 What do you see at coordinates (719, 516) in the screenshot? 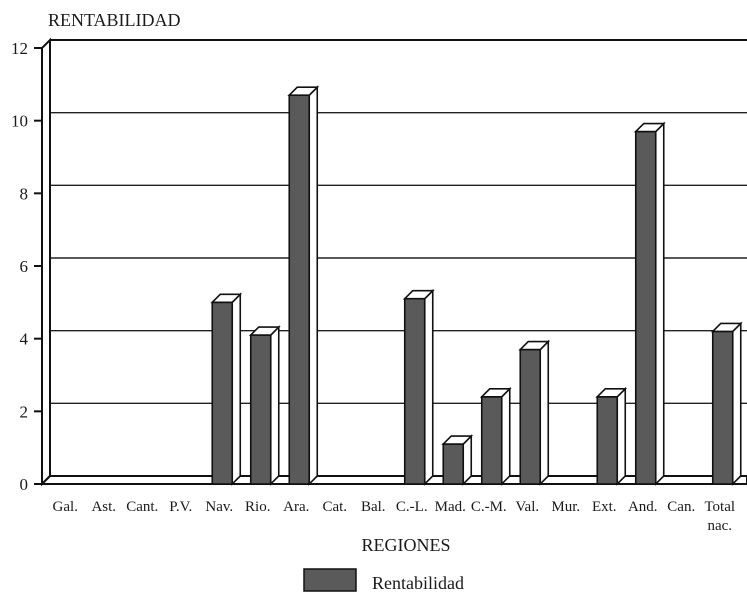
I see `x-tick-label: Total nac.` at bounding box center [719, 516].